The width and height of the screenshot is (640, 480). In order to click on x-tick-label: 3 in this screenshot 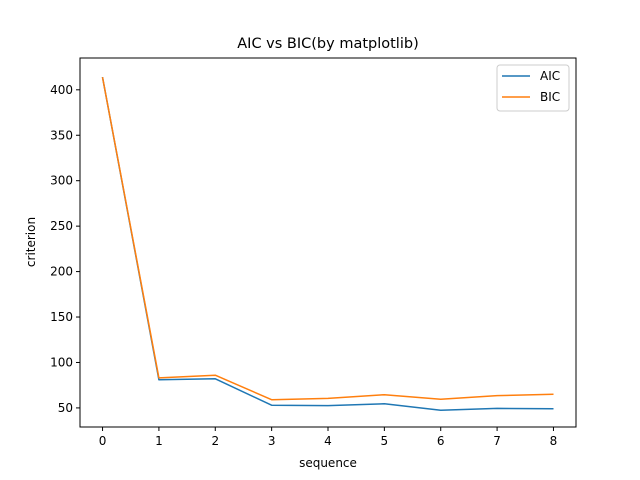, I will do `click(272, 441)`.